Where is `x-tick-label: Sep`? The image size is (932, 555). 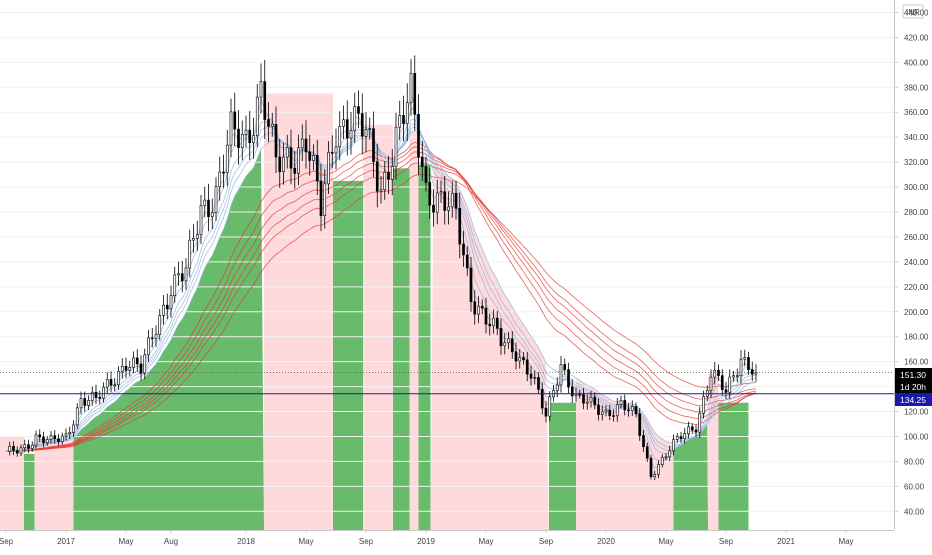
x-tick-label: Sep is located at coordinates (726, 541).